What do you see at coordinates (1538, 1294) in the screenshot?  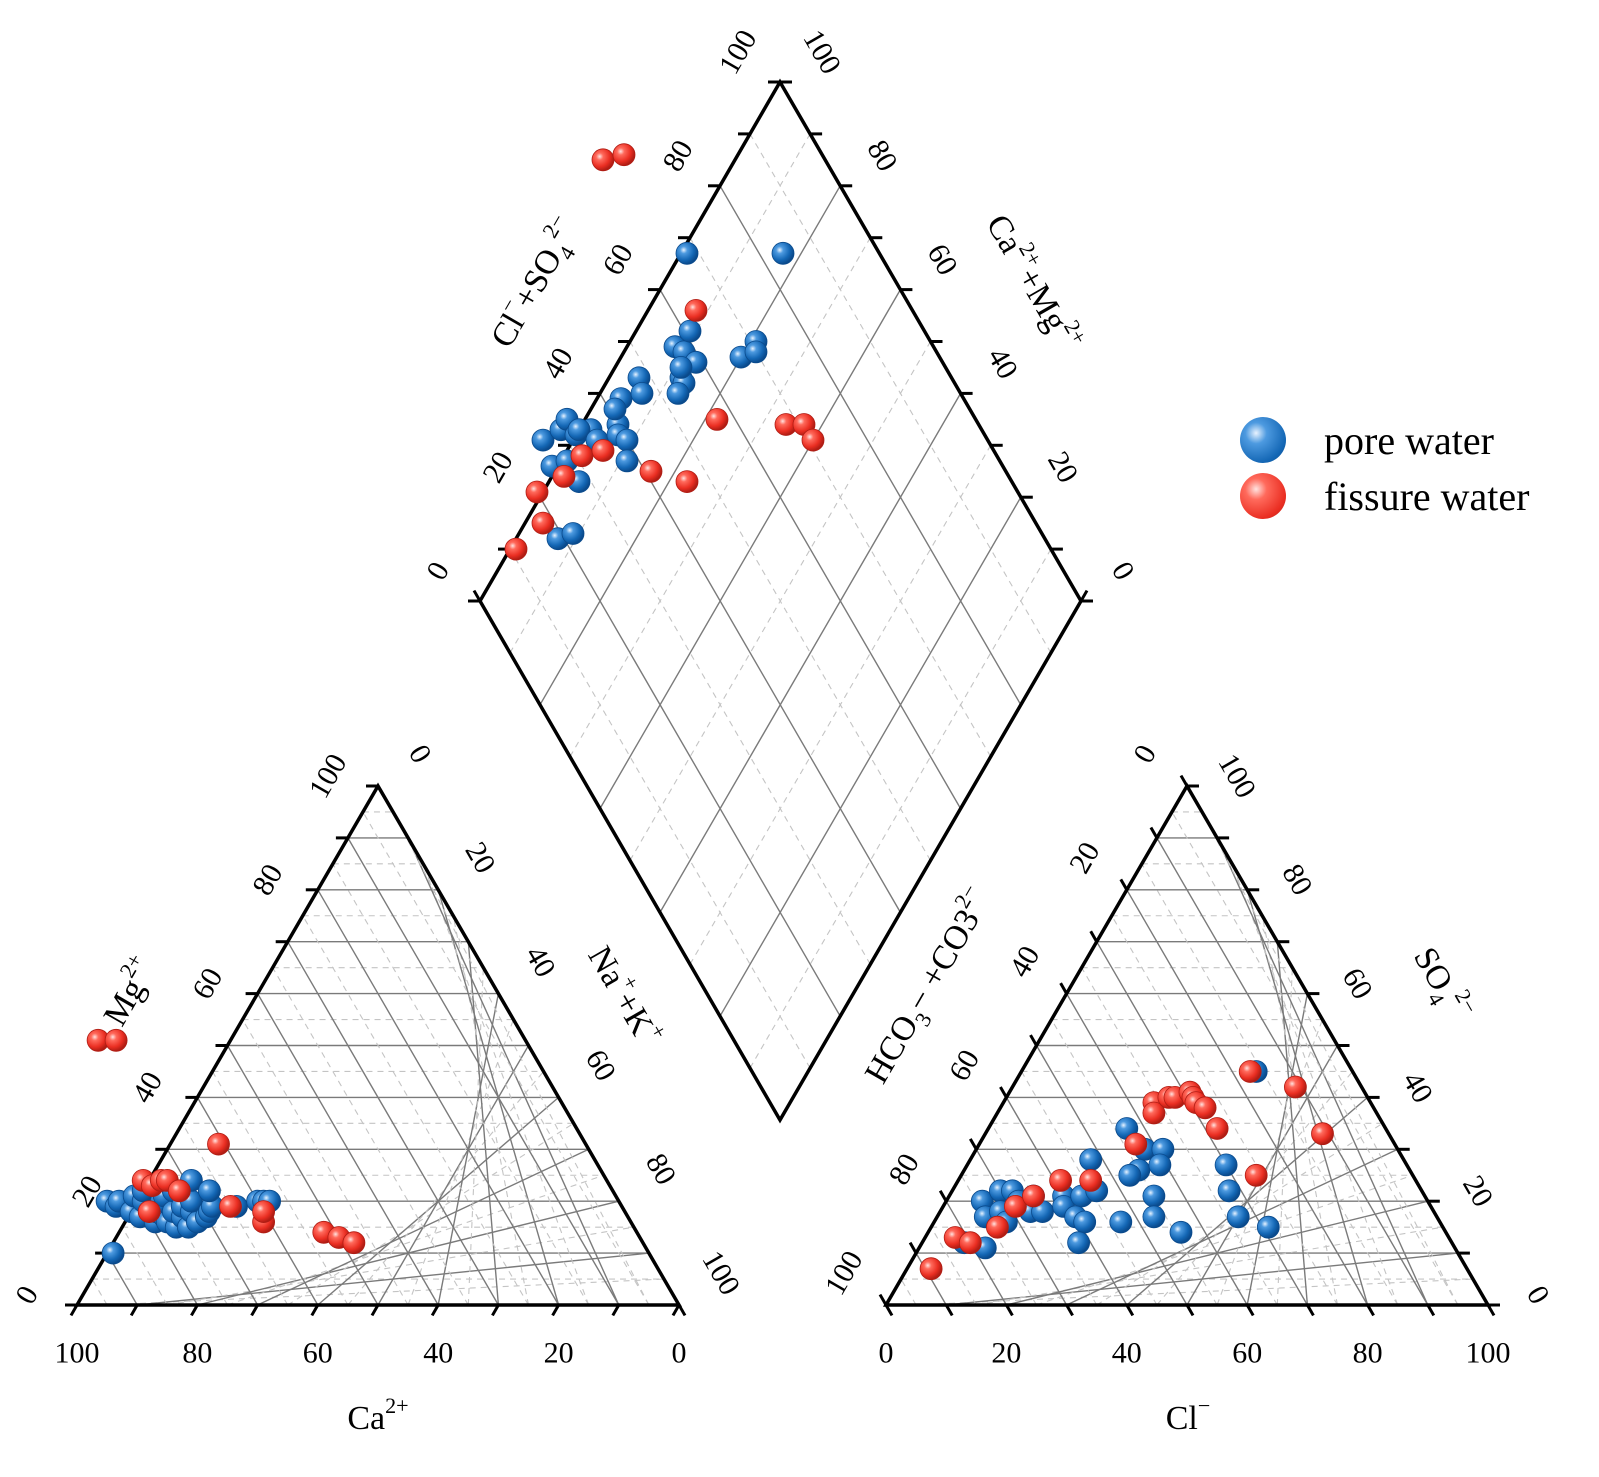 I see `anion-right-tick-label: 0` at bounding box center [1538, 1294].